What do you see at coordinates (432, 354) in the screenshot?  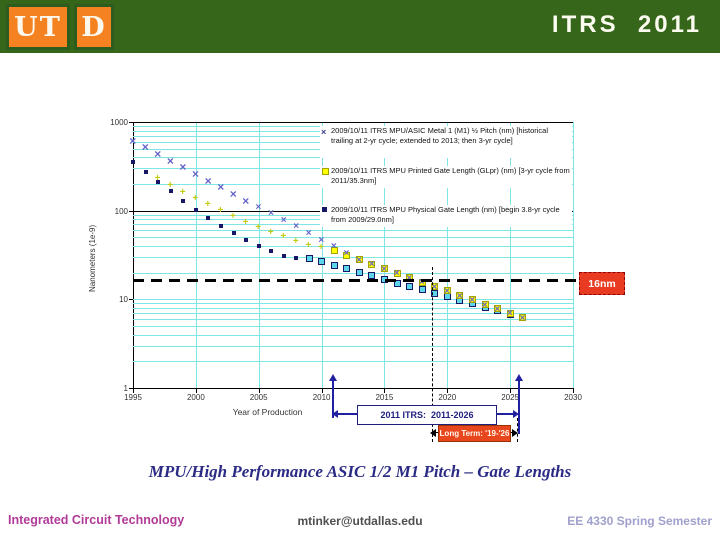 I see `dashed-guide-2019` at bounding box center [432, 354].